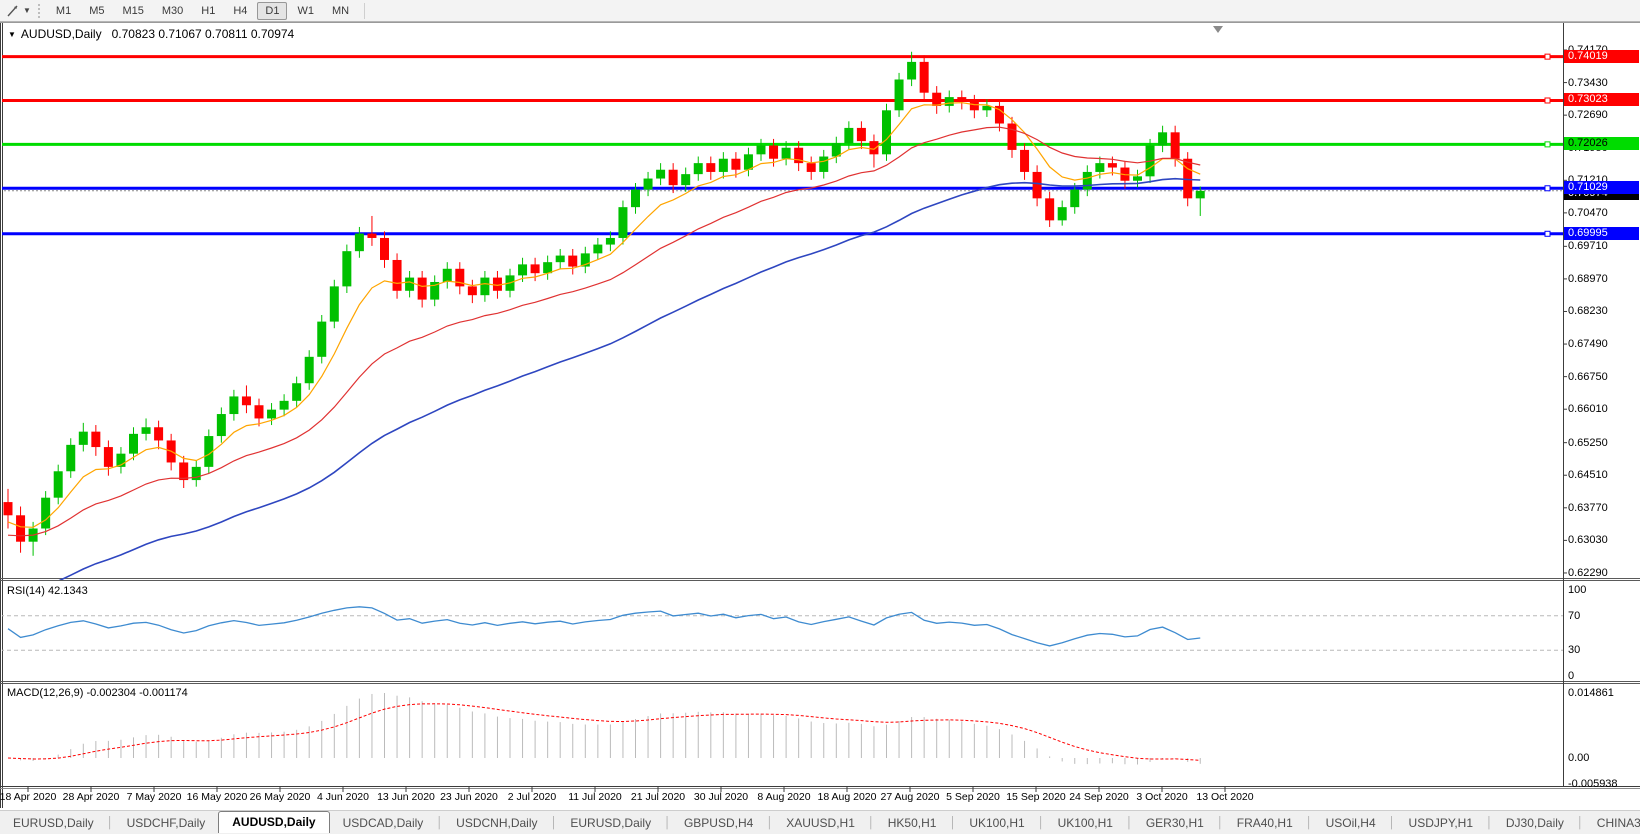 This screenshot has height=834, width=1640. What do you see at coordinates (604, 732) in the screenshot?
I see `macd-signal-line` at bounding box center [604, 732].